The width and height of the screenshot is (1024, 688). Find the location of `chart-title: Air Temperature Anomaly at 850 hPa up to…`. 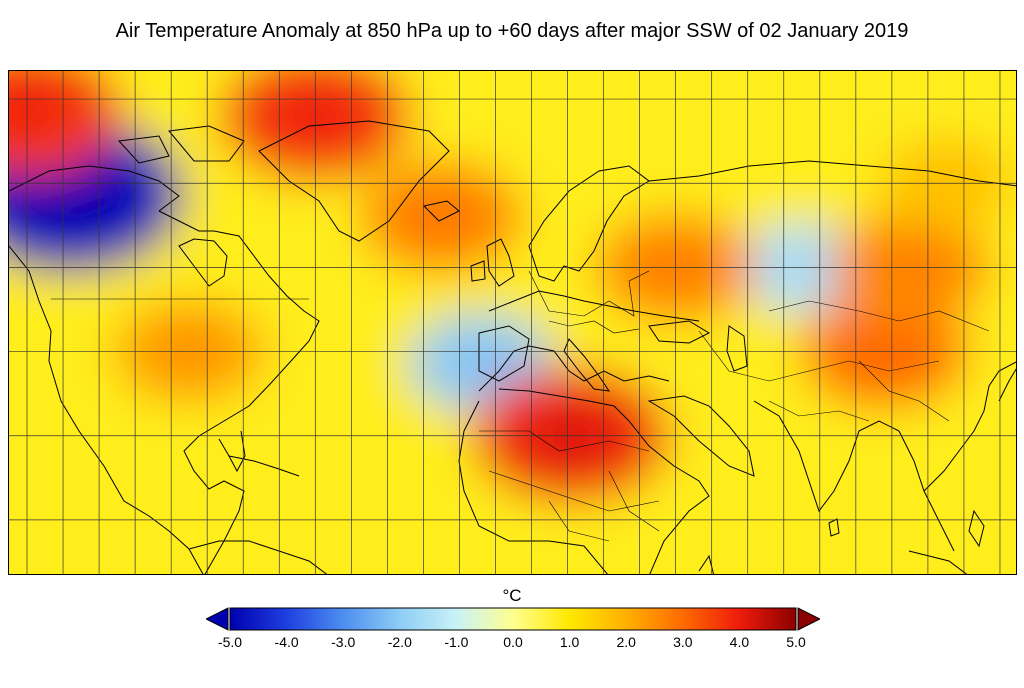

chart-title: Air Temperature Anomaly at 850 hPa up to… is located at coordinates (512, 31).